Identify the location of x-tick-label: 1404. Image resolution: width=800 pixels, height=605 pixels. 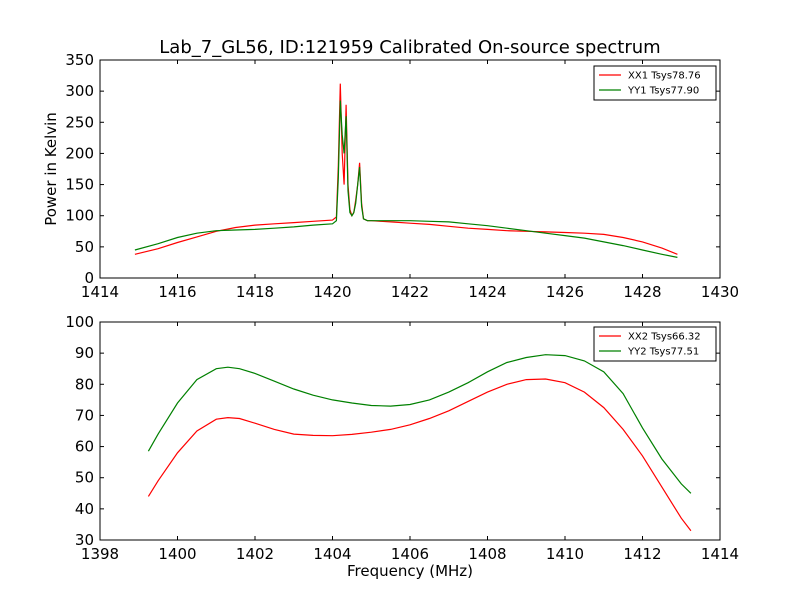
(332, 554).